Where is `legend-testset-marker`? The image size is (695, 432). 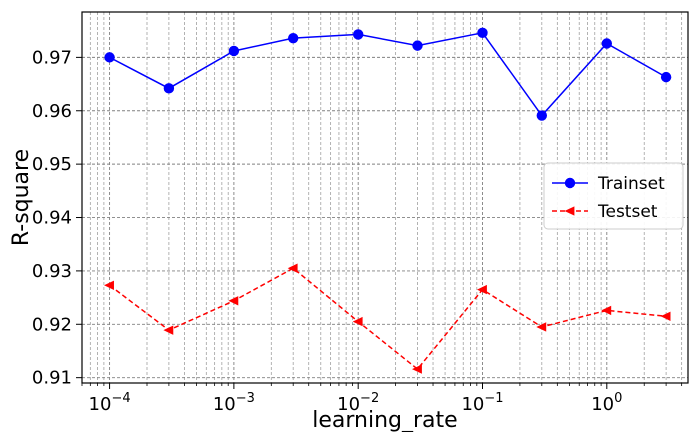
legend-testset-marker is located at coordinates (569, 211).